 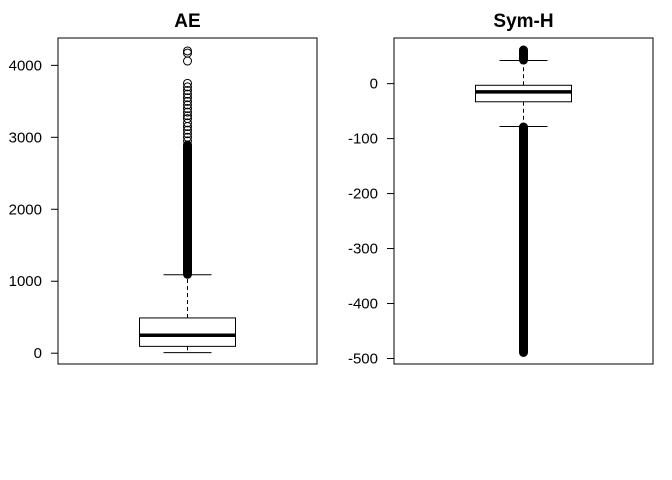 I want to click on symh-outliers, so click(x=523, y=201).